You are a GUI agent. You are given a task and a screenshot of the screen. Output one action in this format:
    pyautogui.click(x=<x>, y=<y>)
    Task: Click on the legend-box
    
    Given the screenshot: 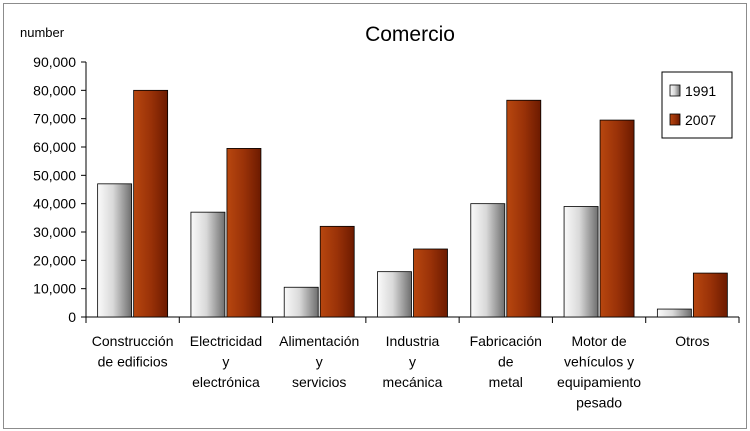 What is the action you would take?
    pyautogui.click(x=697, y=105)
    